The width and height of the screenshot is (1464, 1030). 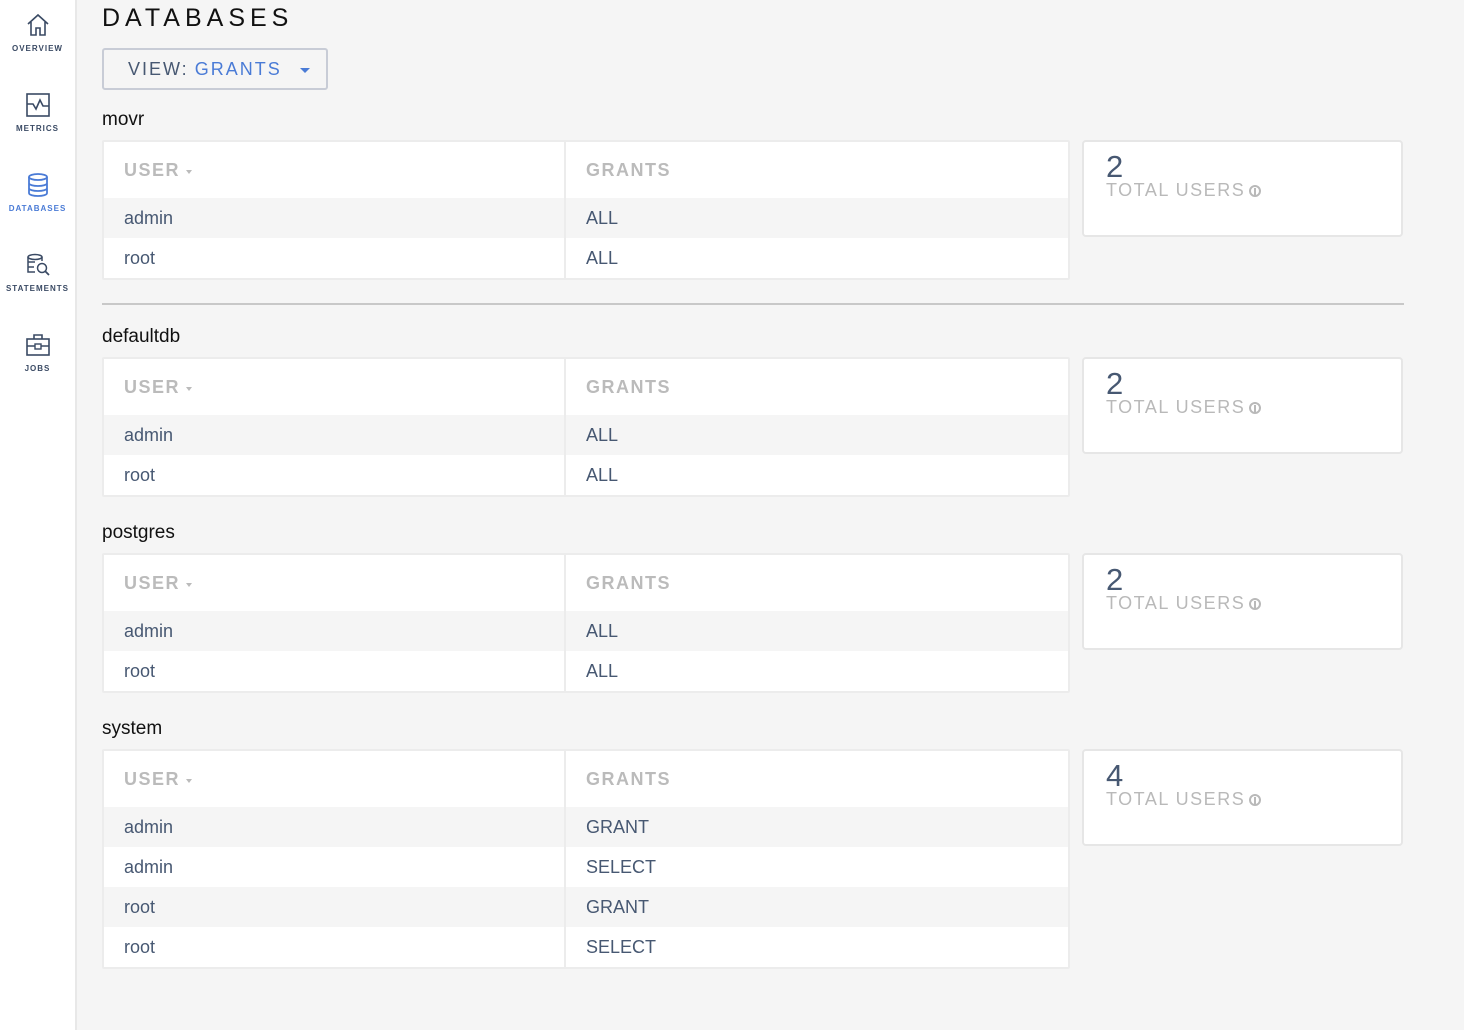 What do you see at coordinates (138, 532) in the screenshot?
I see `database-name: postgres` at bounding box center [138, 532].